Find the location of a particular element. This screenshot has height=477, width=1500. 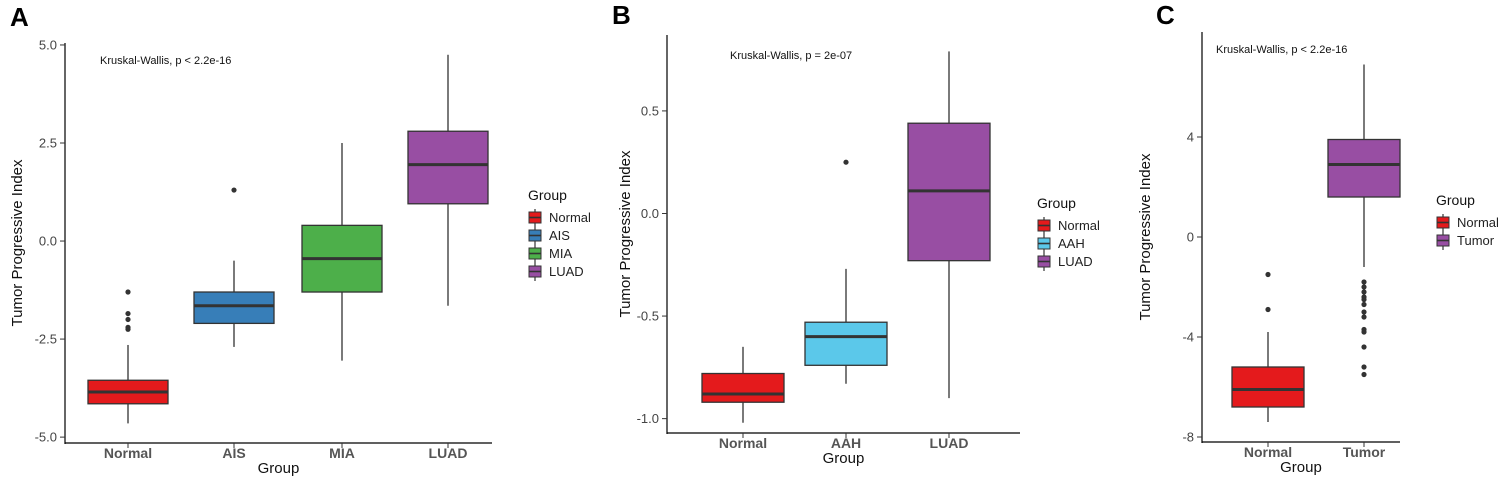

panel-label: B is located at coordinates (621, 15).